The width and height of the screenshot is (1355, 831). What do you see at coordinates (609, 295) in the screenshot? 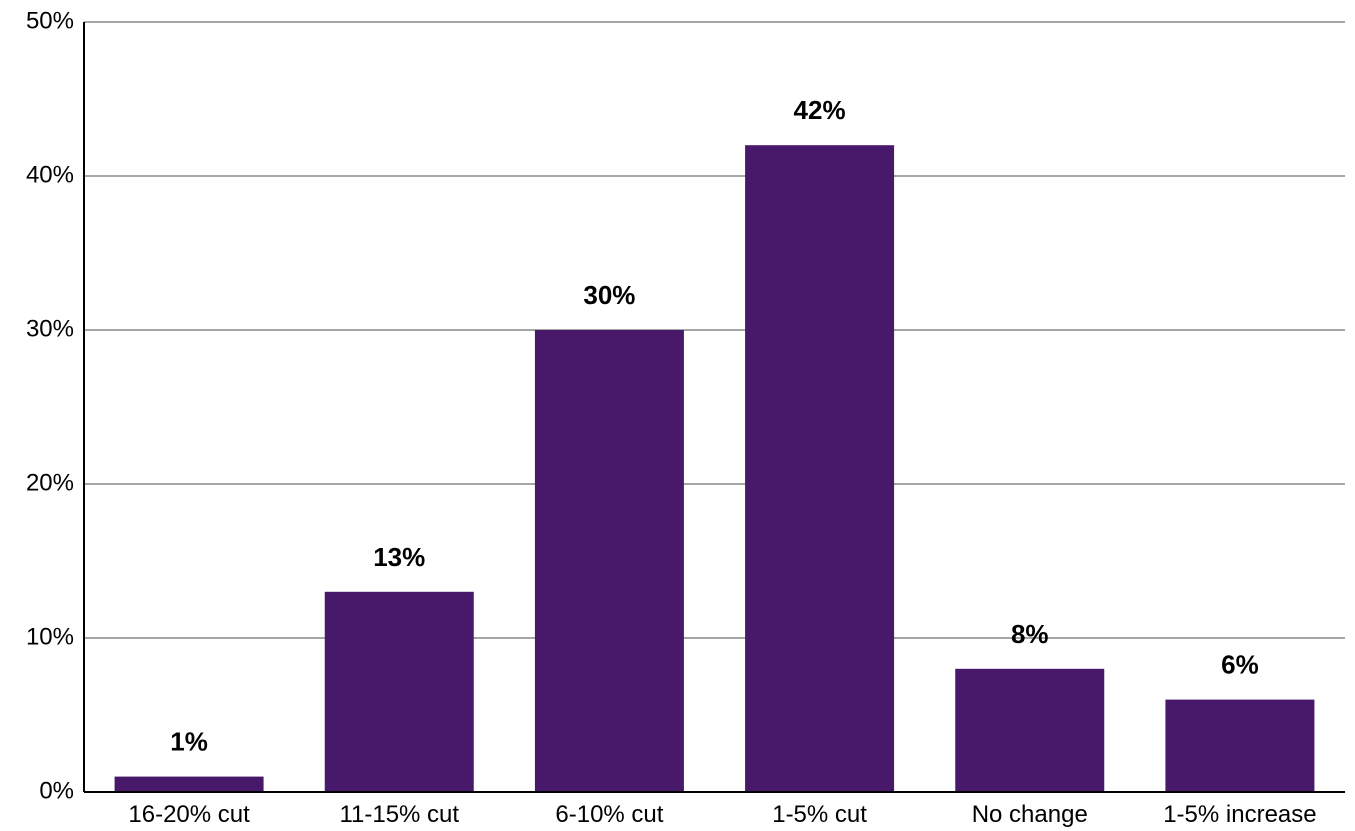
I see `data-label: 30%` at bounding box center [609, 295].